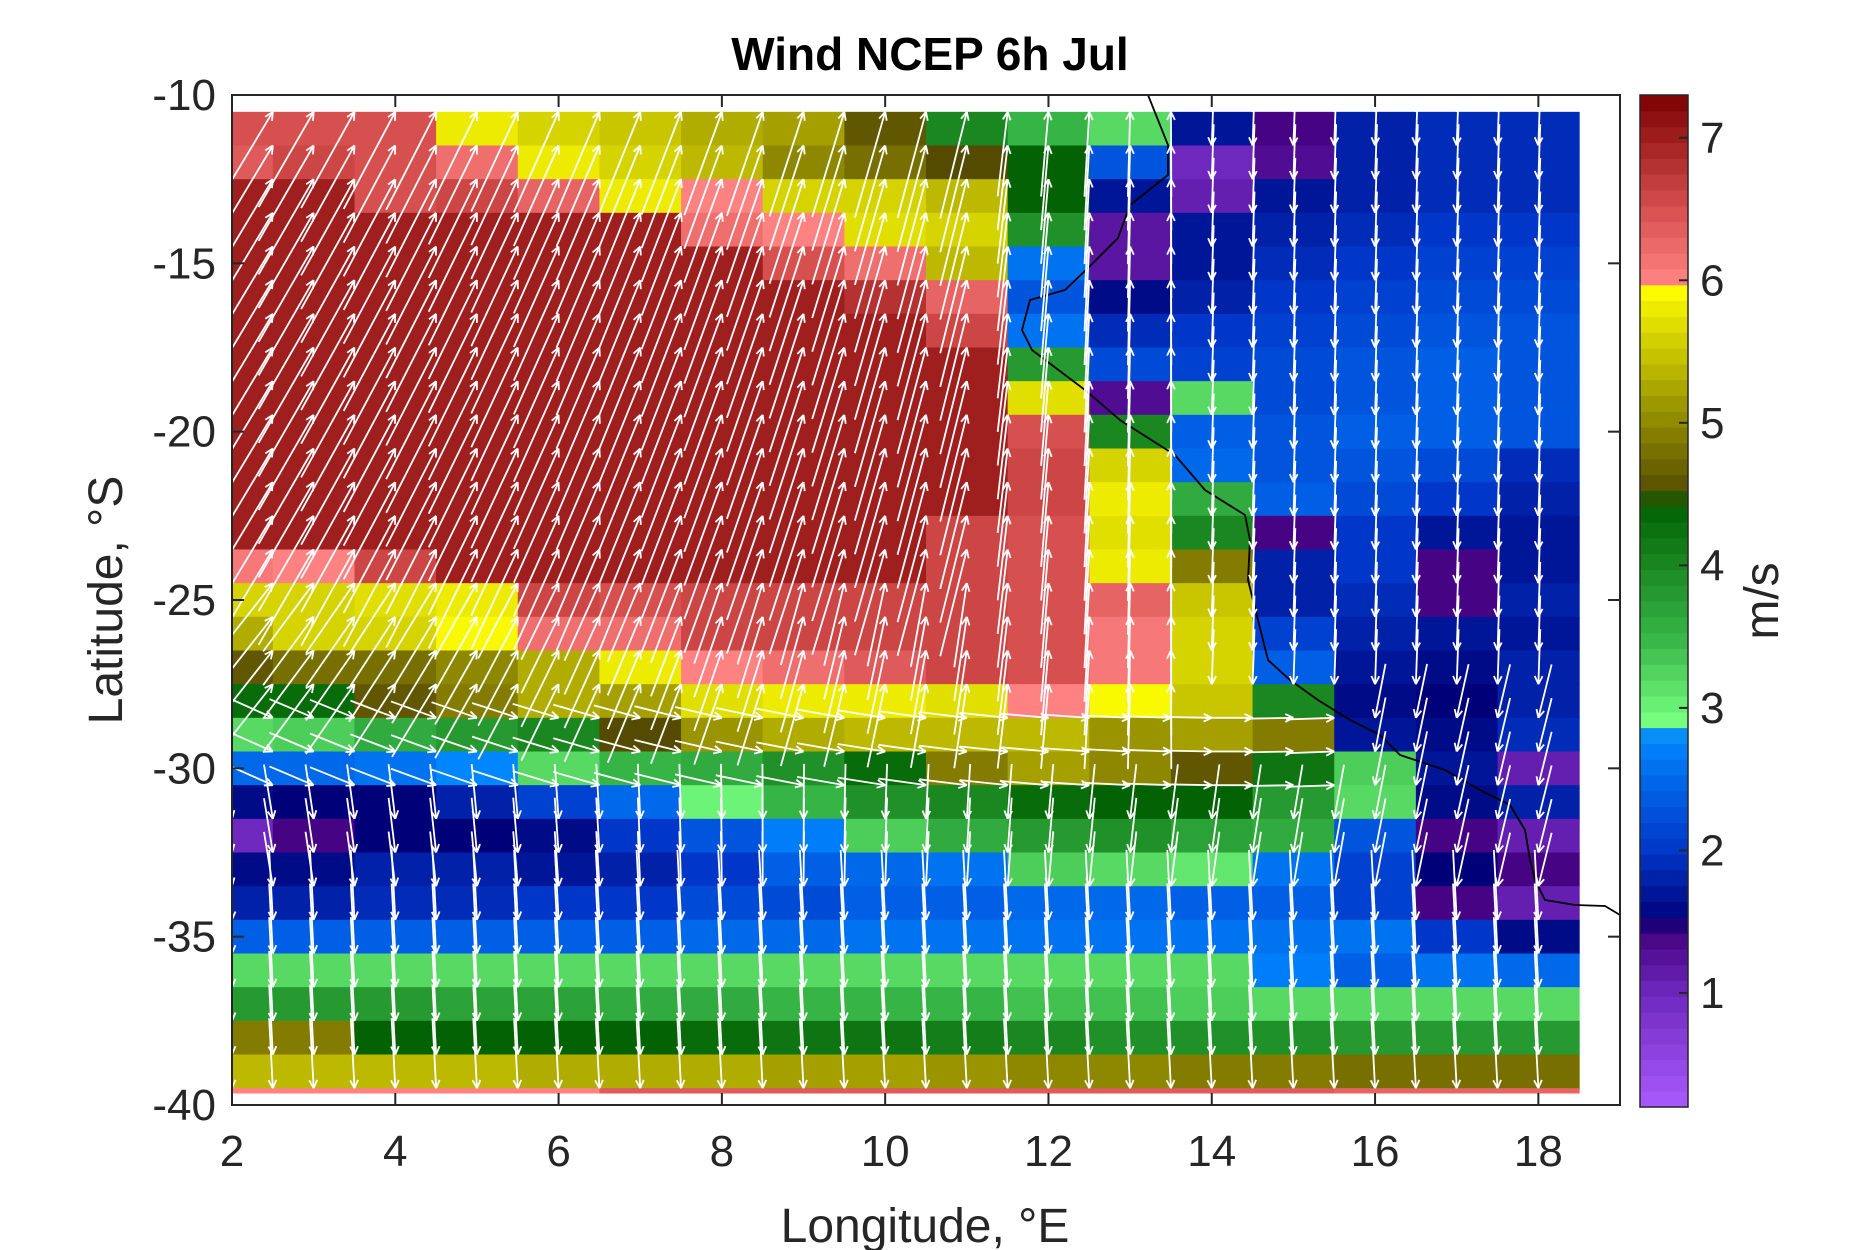 This screenshot has width=1875, height=1250. Describe the element at coordinates (1762, 600) in the screenshot. I see `colorbar-label: m/s` at that location.